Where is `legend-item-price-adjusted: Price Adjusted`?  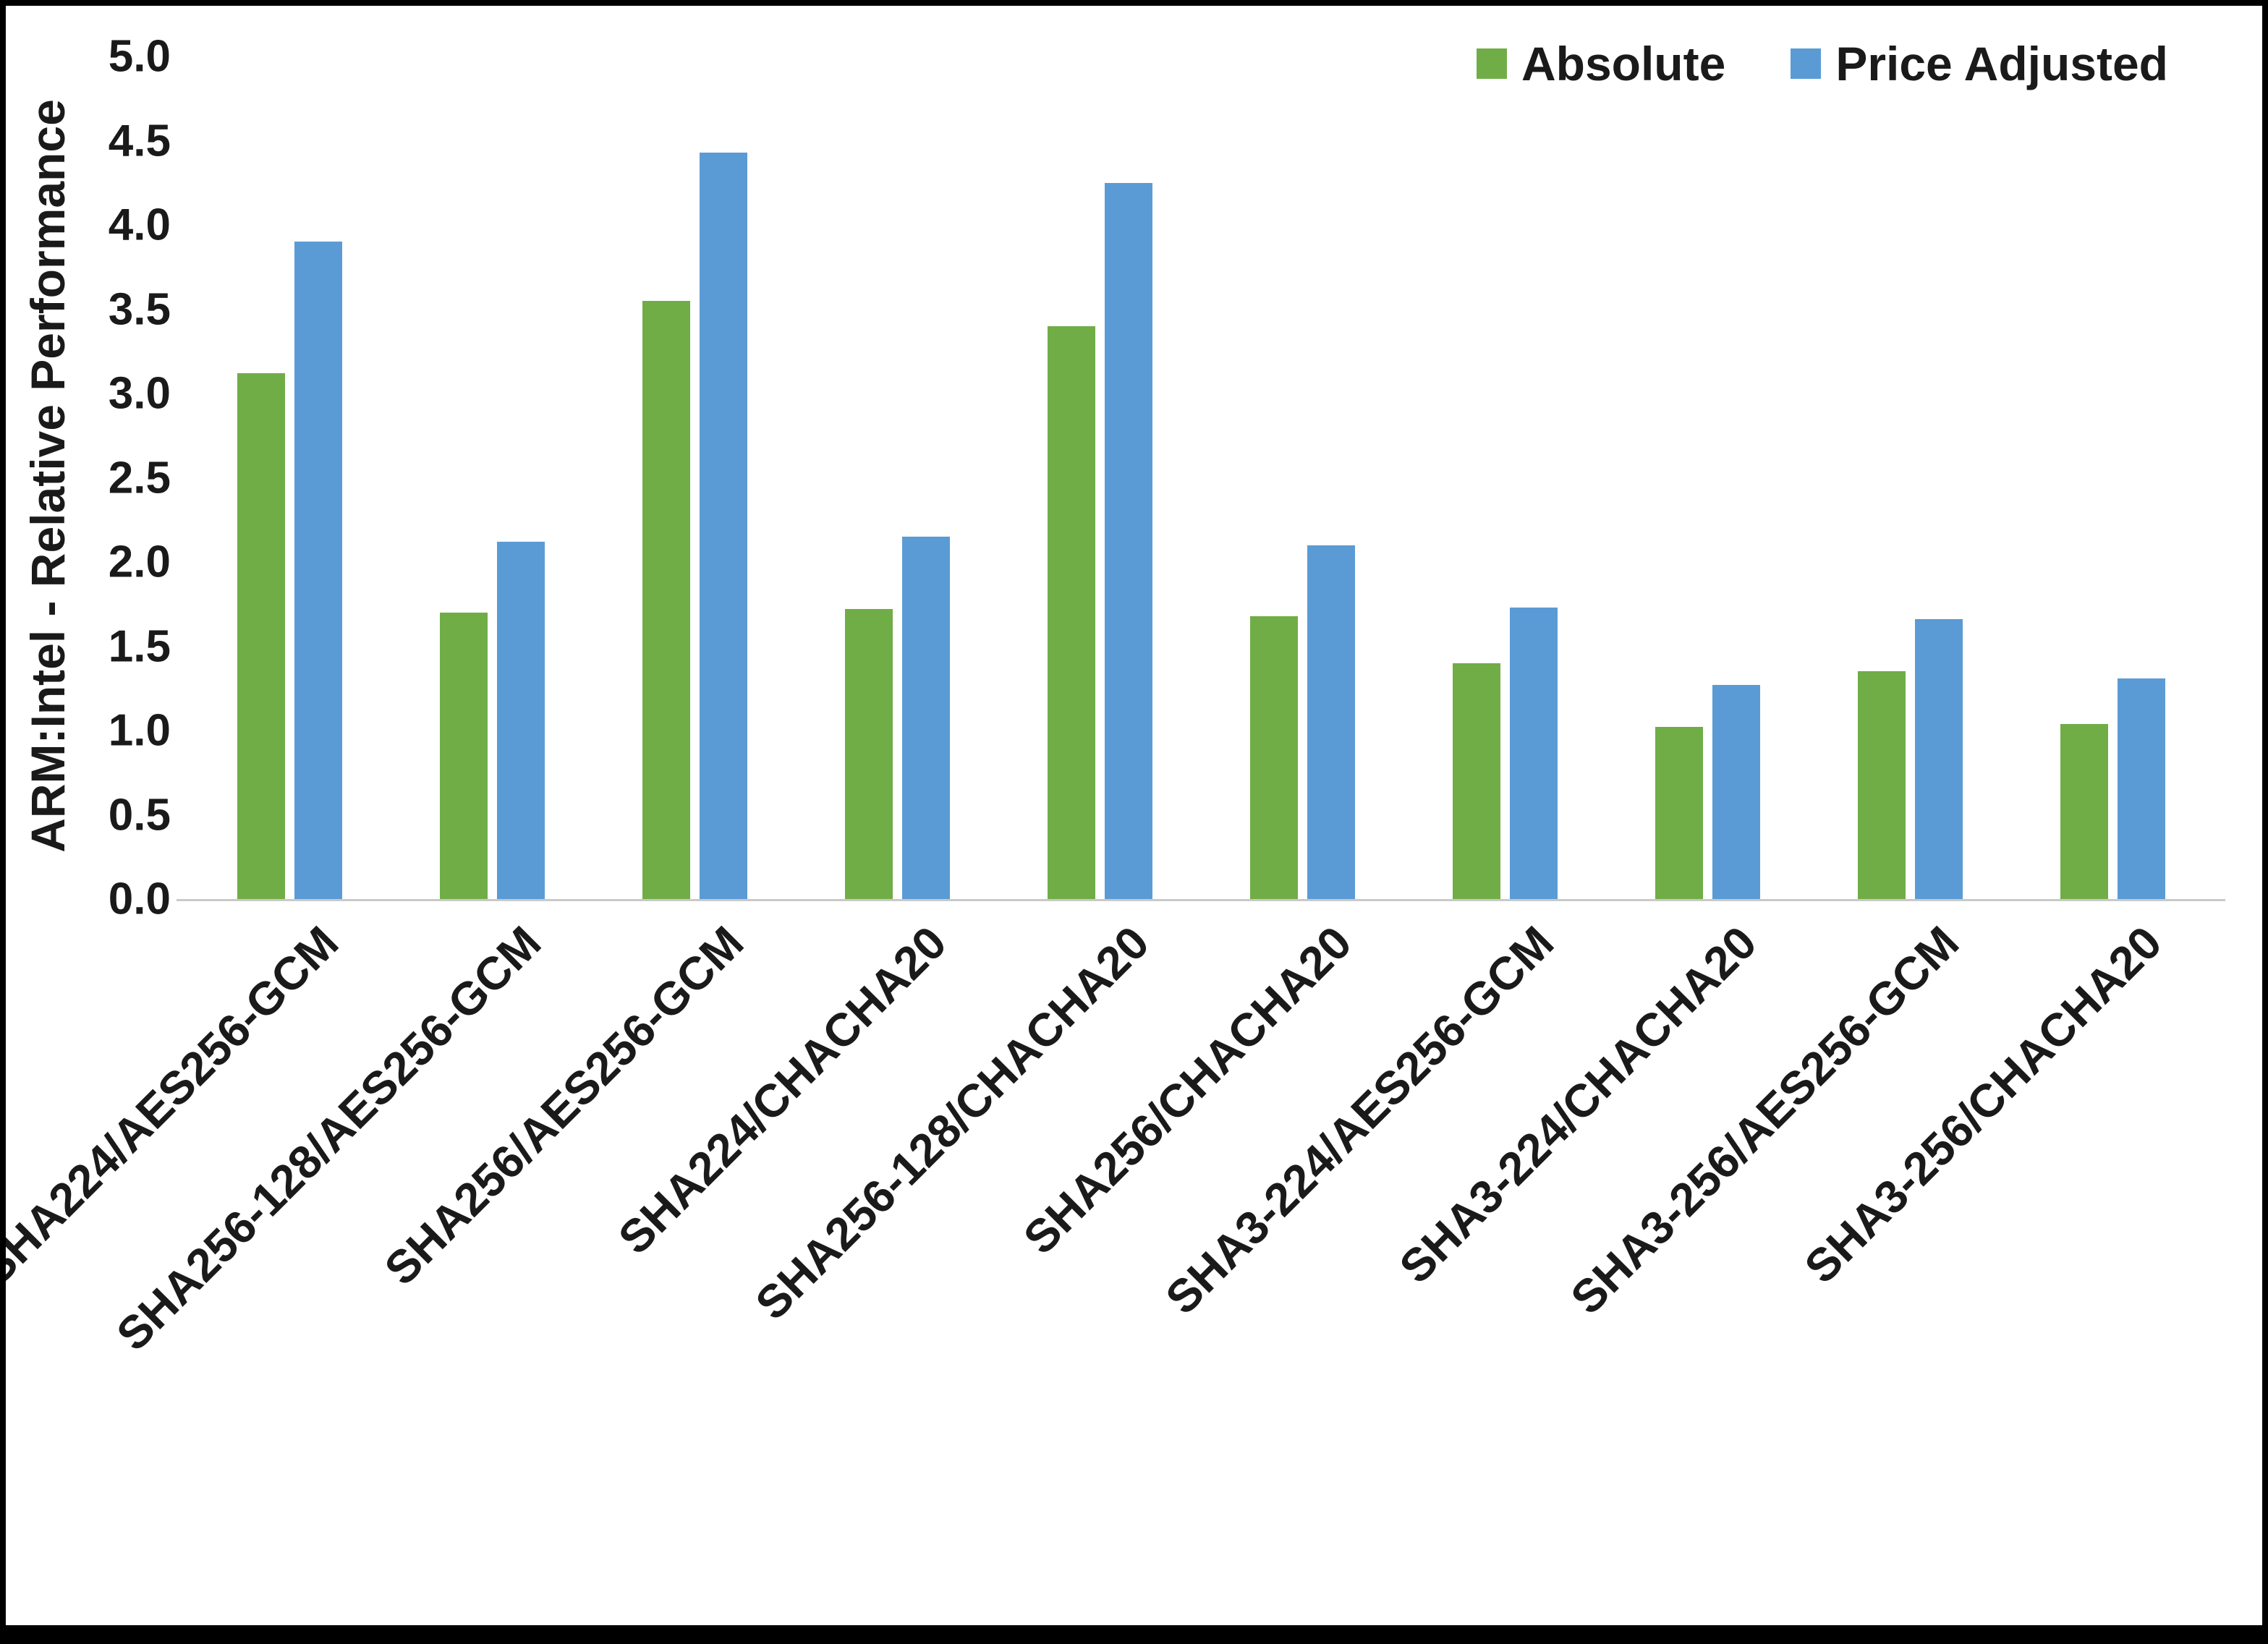 legend-item-price-adjusted: Price Adjusted is located at coordinates (1979, 63).